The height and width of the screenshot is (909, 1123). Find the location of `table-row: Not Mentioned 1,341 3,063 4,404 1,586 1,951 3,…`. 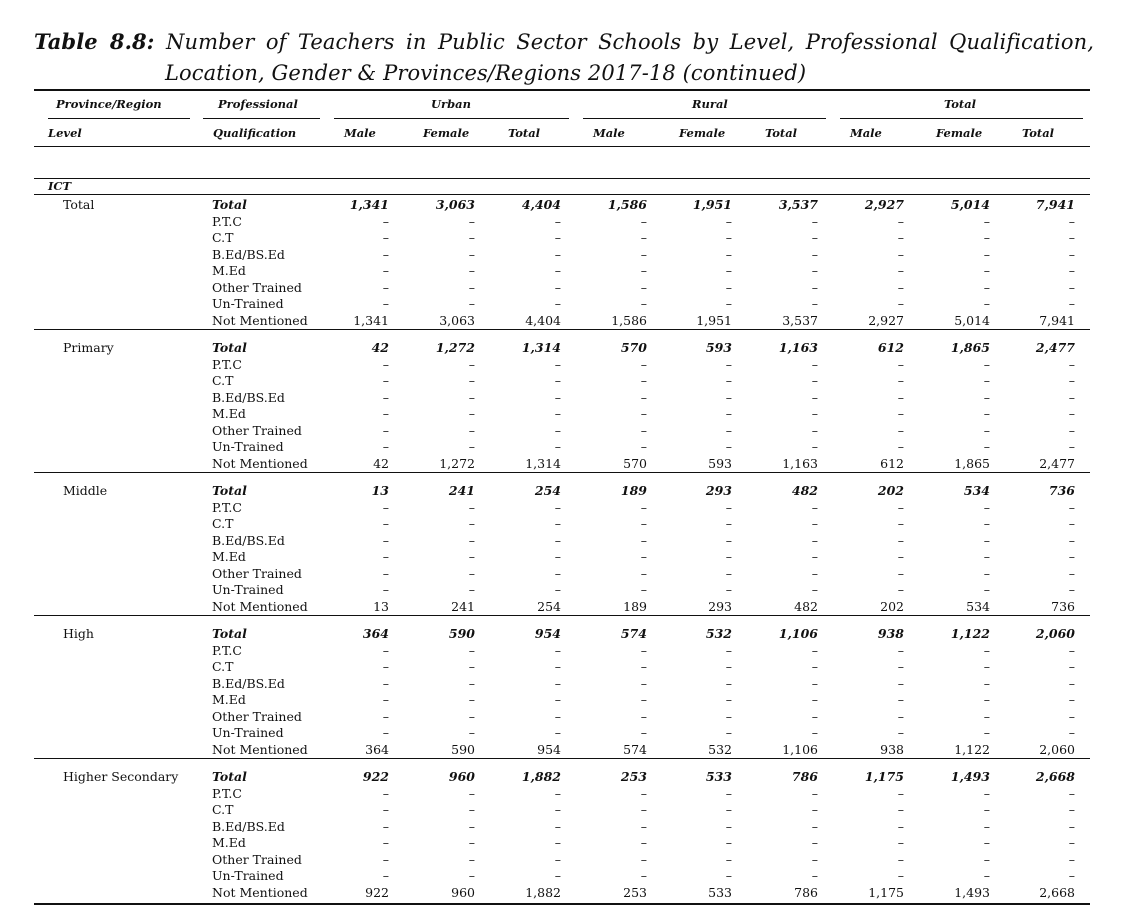

table-row: Not Mentioned 1,341 3,063 4,404 1,586 1,951 3,… is located at coordinates (562, 321).